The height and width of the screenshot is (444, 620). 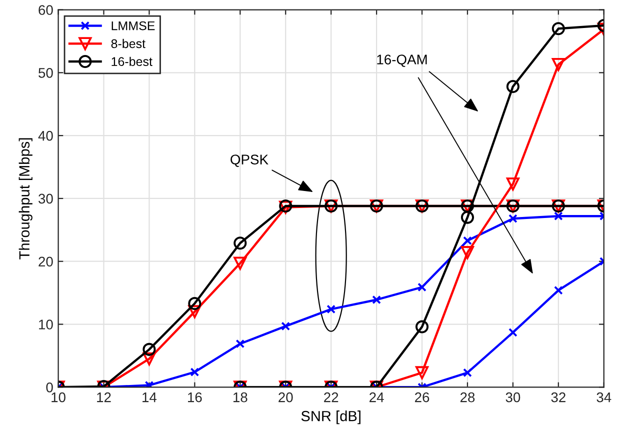 What do you see at coordinates (132, 61) in the screenshot?
I see `legend-label: 16-best` at bounding box center [132, 61].